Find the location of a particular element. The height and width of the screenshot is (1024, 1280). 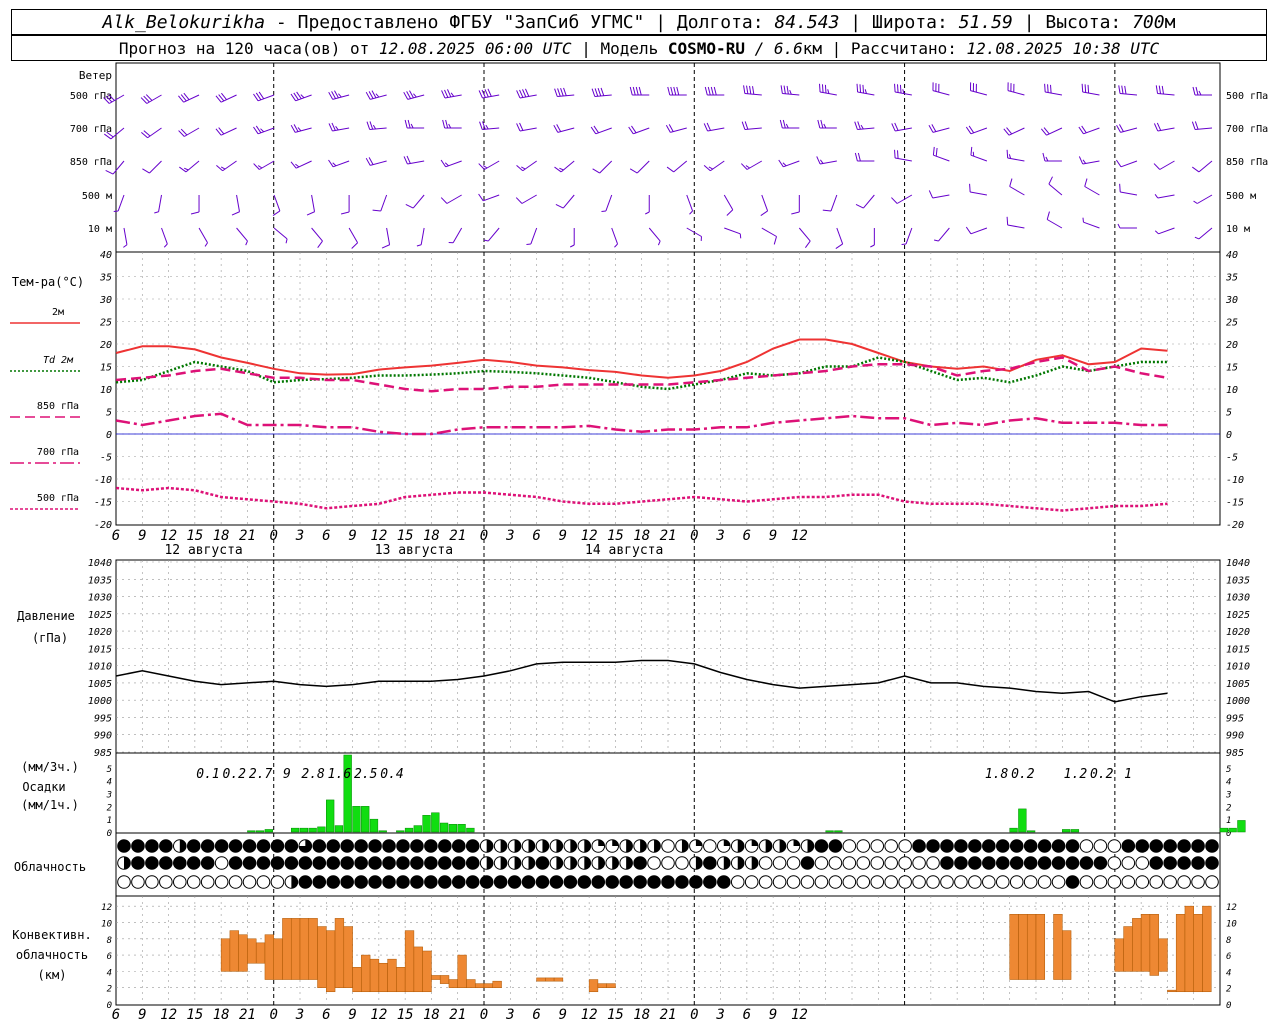

model-label: | Модель is located at coordinates (619, 48).